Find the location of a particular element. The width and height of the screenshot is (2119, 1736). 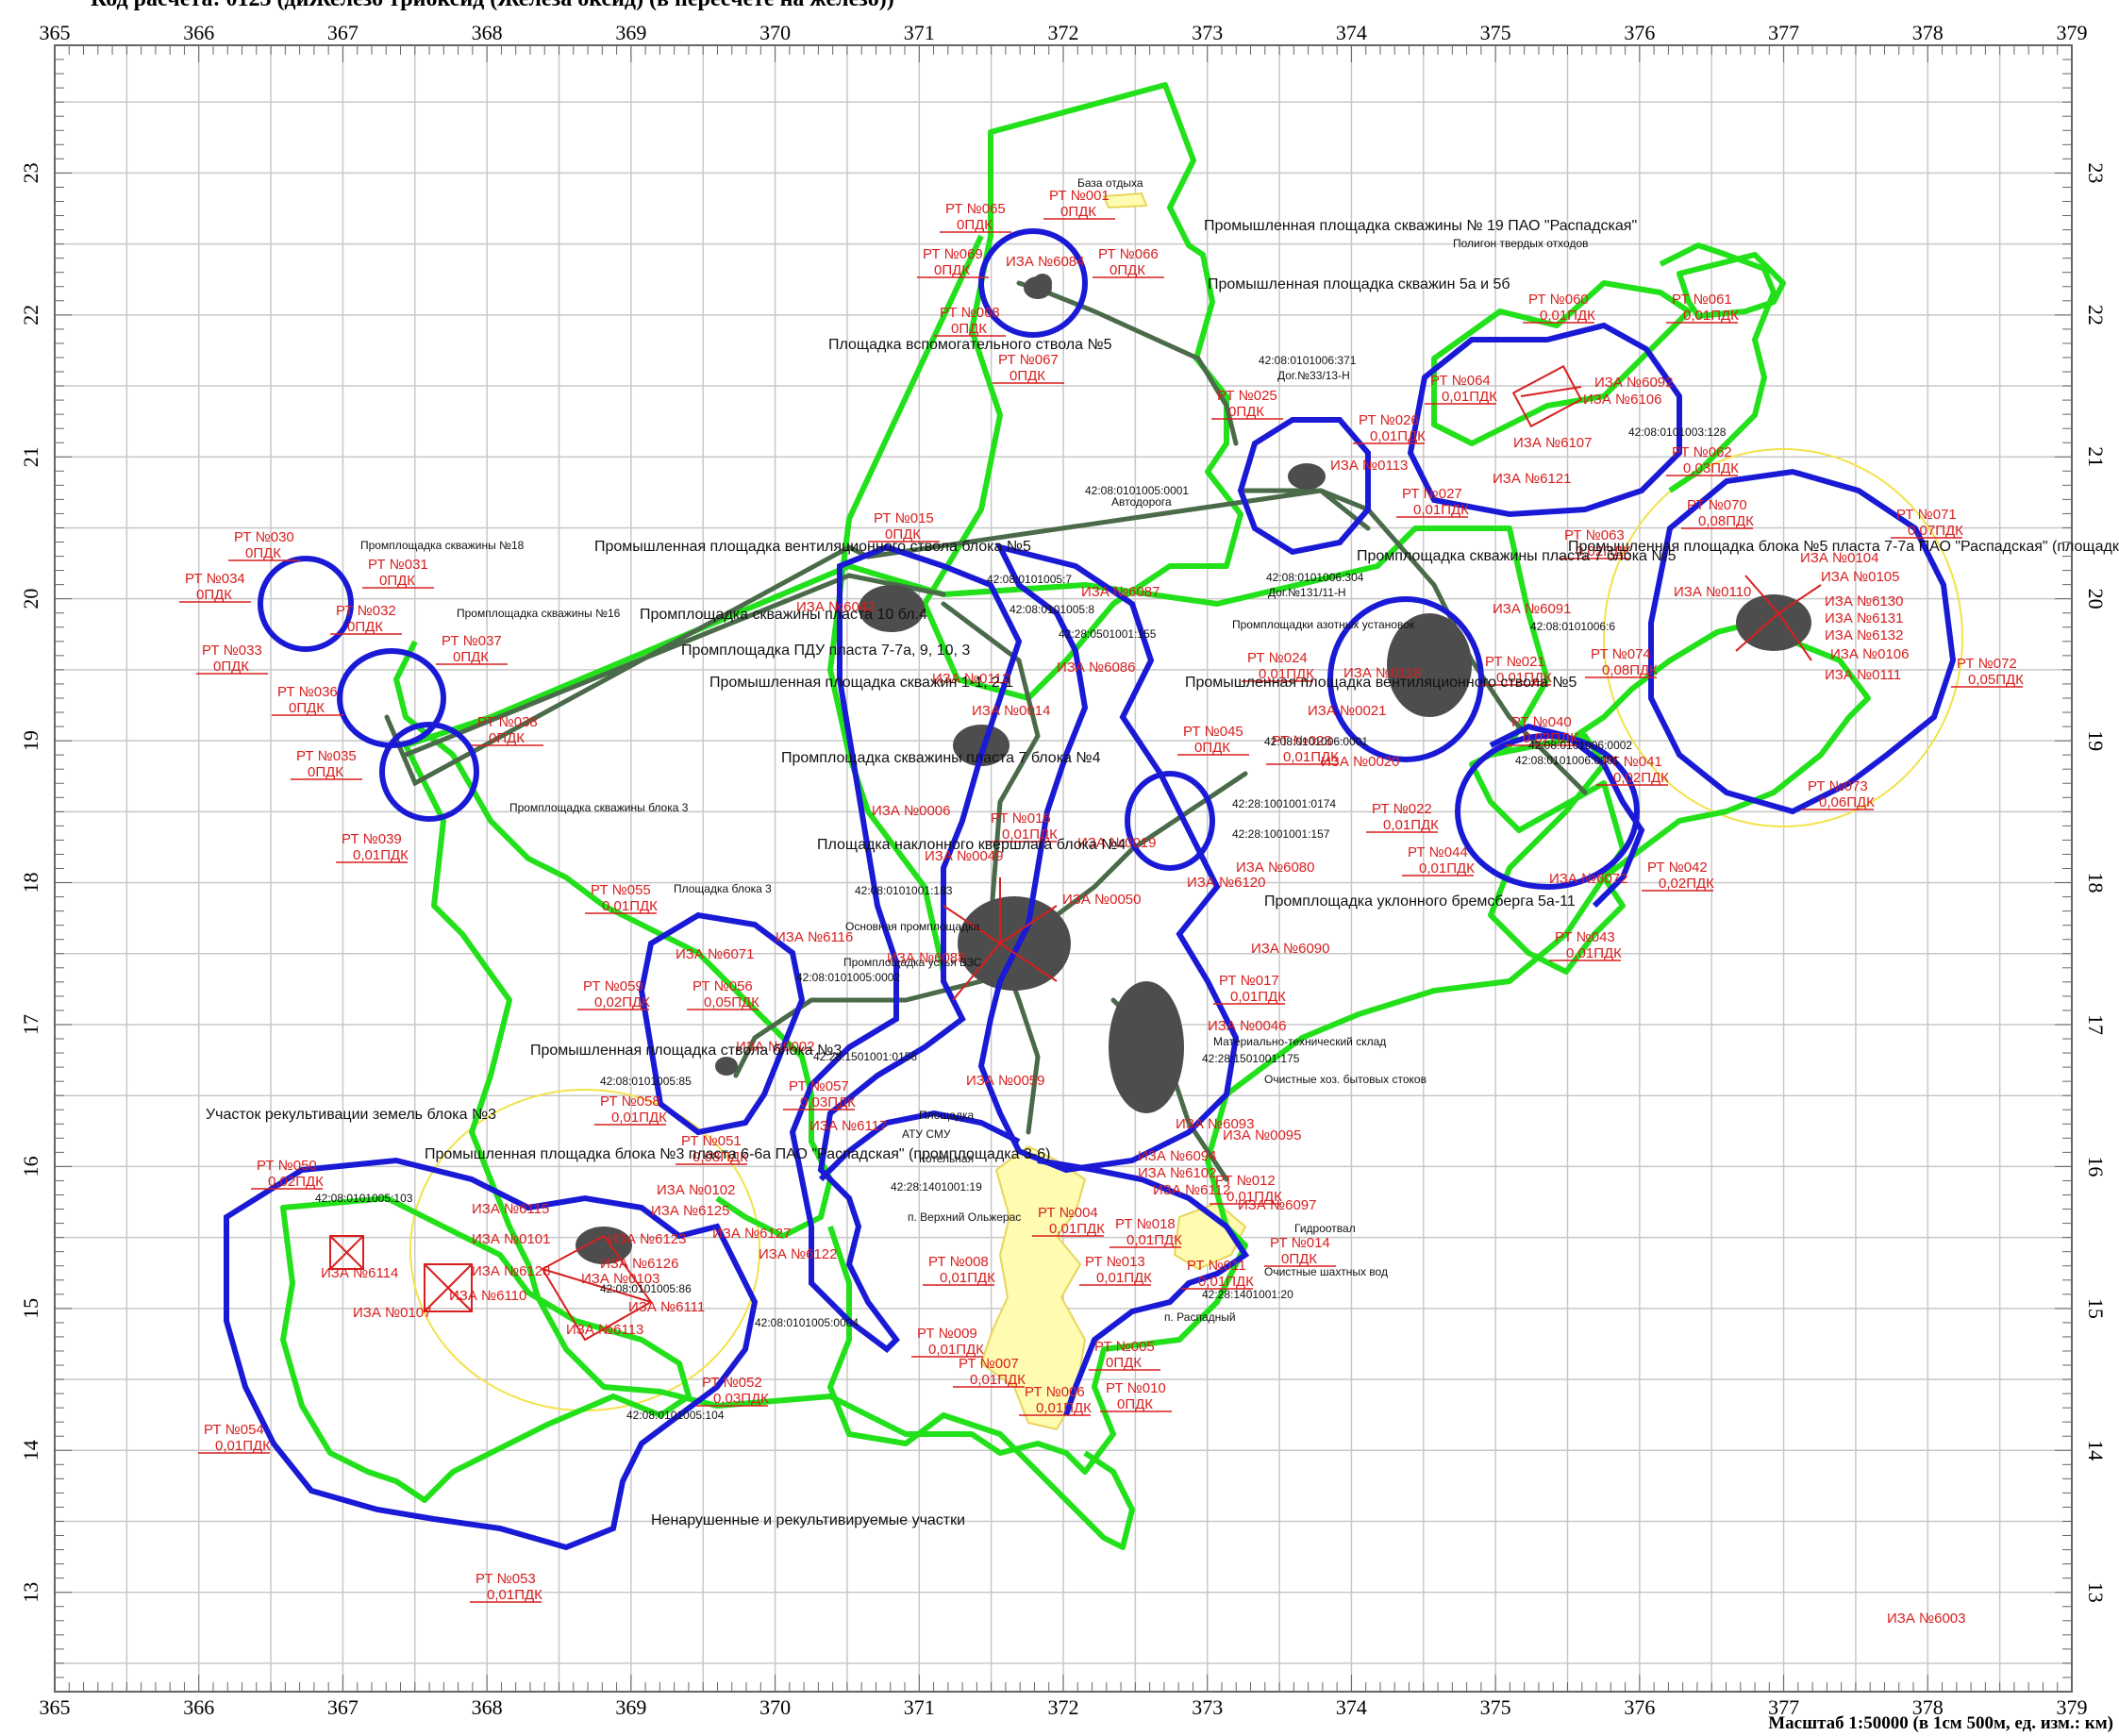

control-point-id: РТ №034 is located at coordinates (215, 579).